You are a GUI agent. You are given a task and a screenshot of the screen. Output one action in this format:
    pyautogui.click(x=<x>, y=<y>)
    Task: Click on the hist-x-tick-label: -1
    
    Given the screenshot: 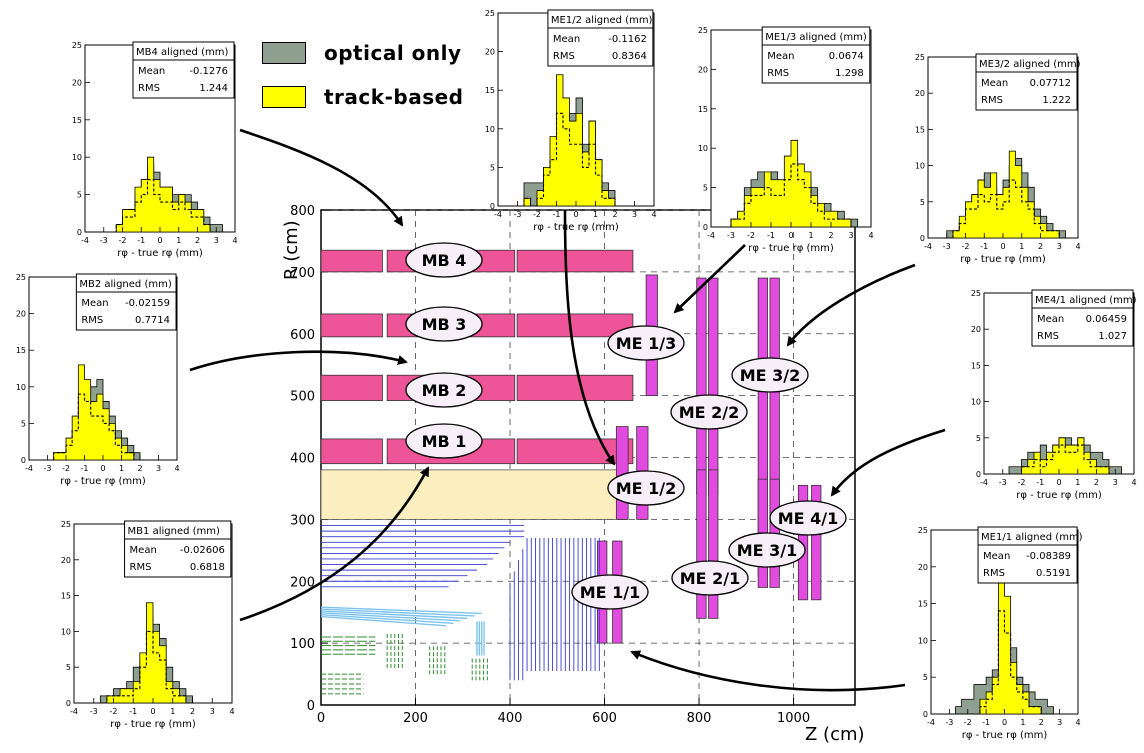 What is the action you would take?
    pyautogui.click(x=85, y=468)
    